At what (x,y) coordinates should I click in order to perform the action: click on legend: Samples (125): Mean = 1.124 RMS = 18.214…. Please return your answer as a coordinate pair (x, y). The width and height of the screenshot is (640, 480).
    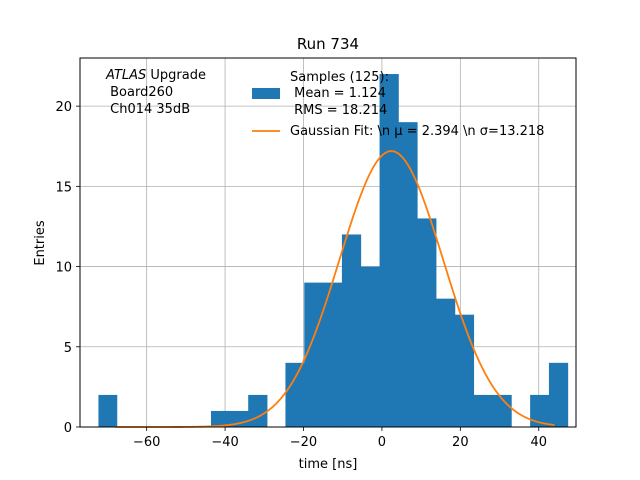
    Looking at the image, I should click on (398, 104).